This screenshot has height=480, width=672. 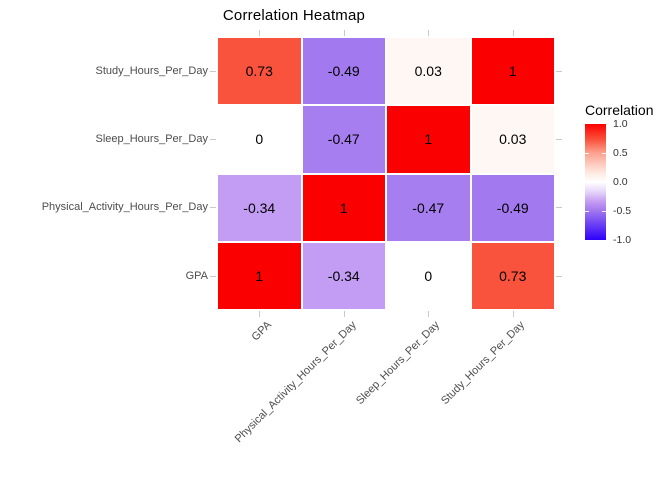 I want to click on legend-tick-label: -0.5, so click(x=622, y=211).